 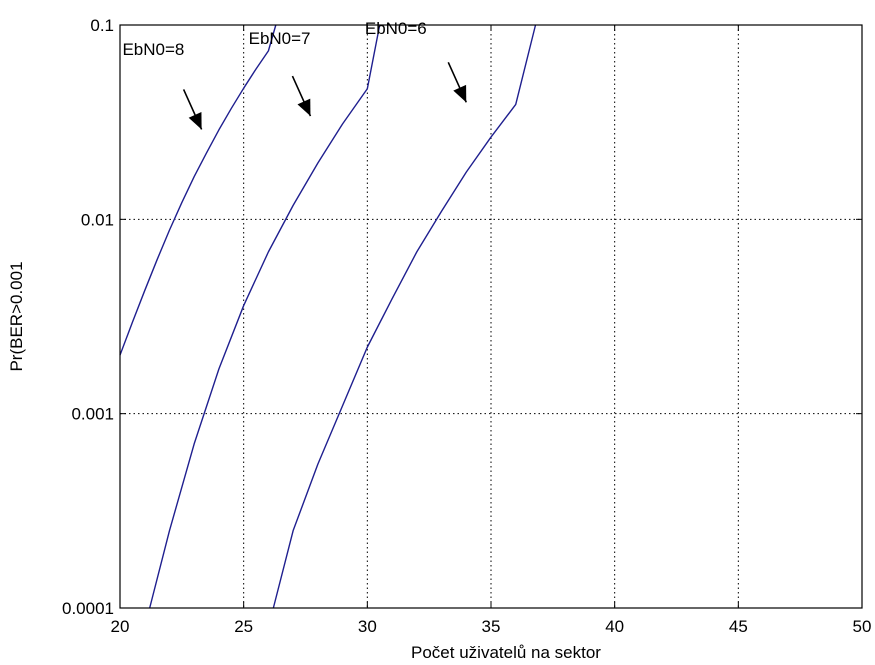 I want to click on y-tick-label: 0.001, so click(x=92, y=414).